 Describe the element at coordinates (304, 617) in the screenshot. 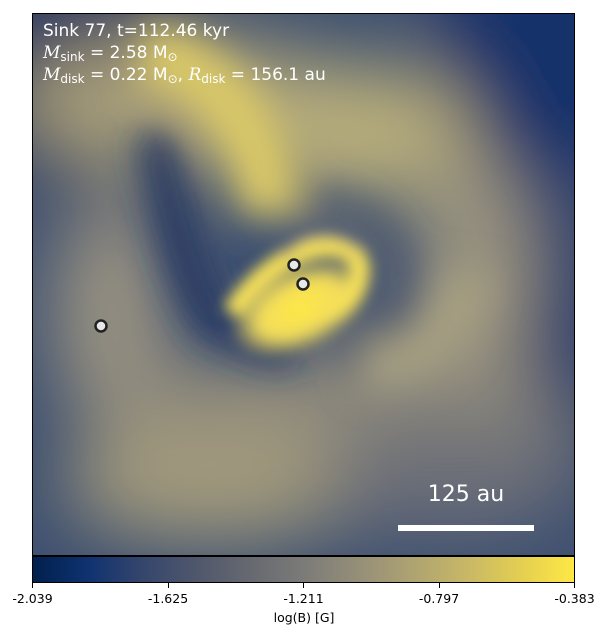

I see `colorbar-label: log(B) [G]` at that location.